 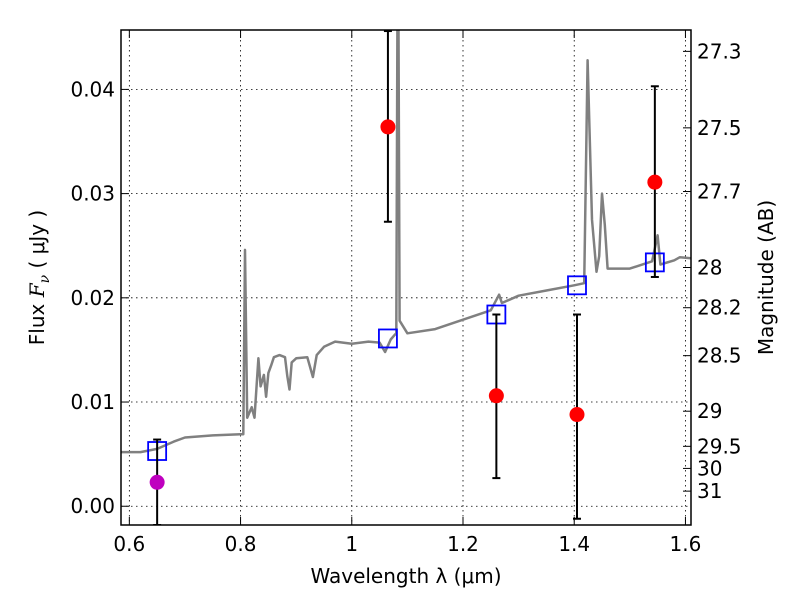 What do you see at coordinates (45, 278) in the screenshot?
I see `y-axis-label-sub: ν` at bounding box center [45, 278].